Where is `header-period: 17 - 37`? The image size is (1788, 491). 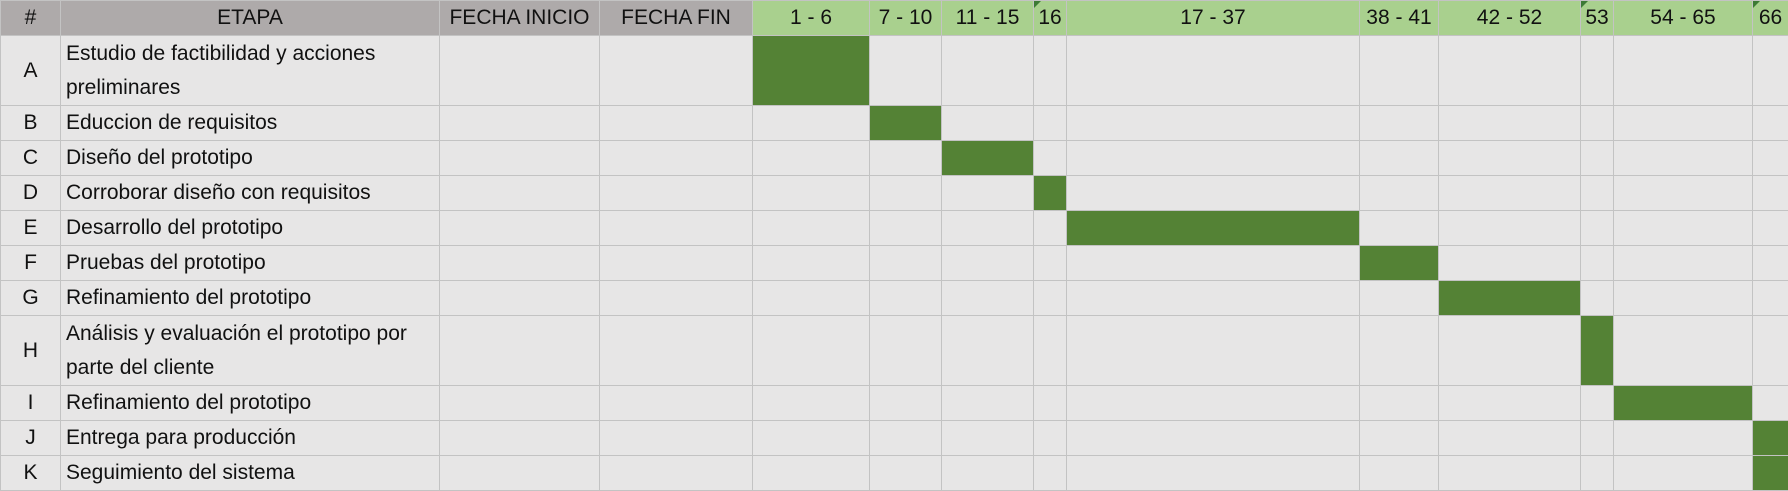
header-period: 17 - 37 is located at coordinates (1213, 18).